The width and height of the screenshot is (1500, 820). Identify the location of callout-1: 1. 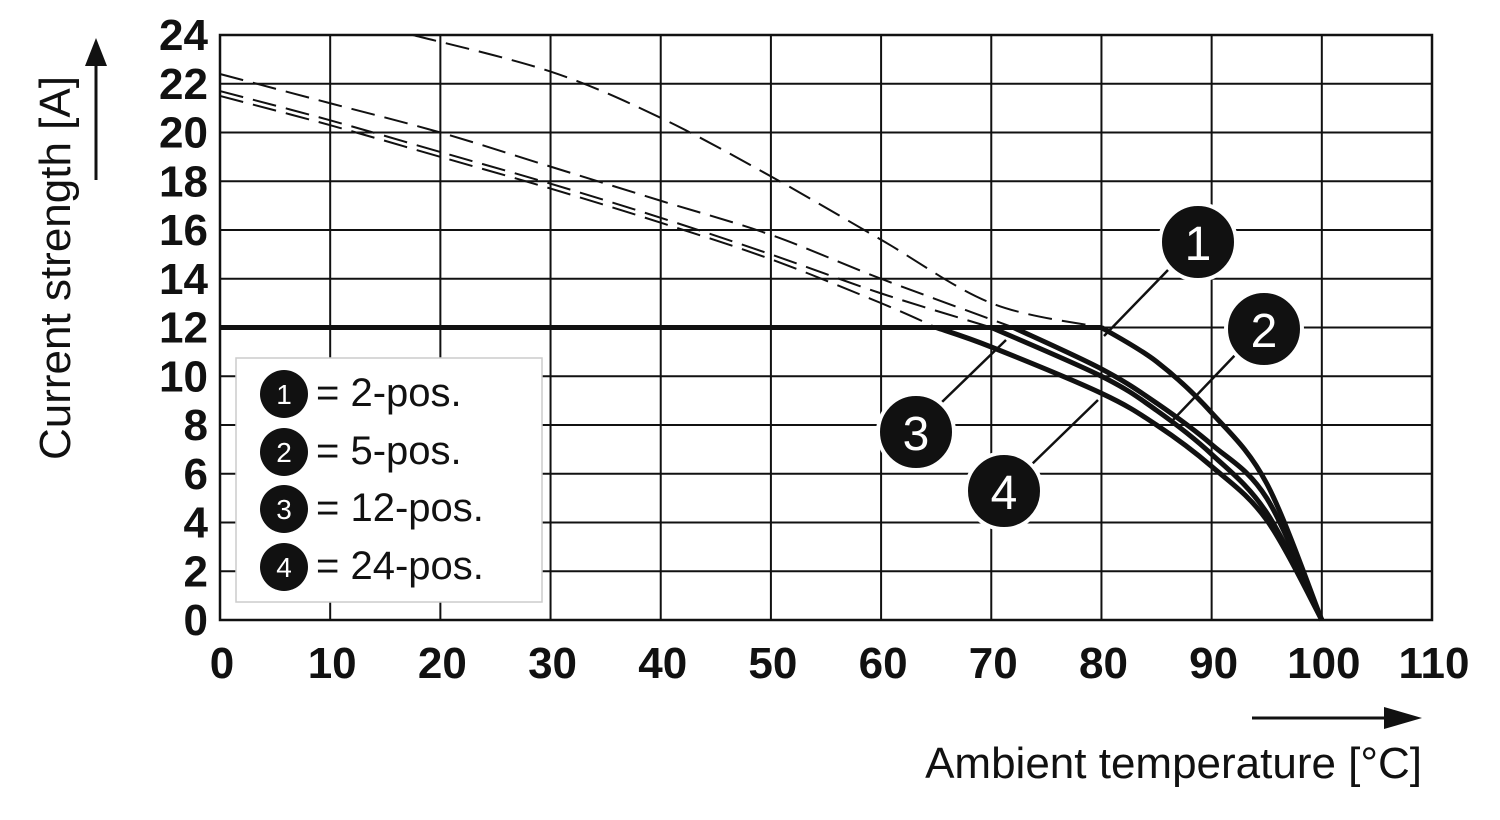
(1198, 242).